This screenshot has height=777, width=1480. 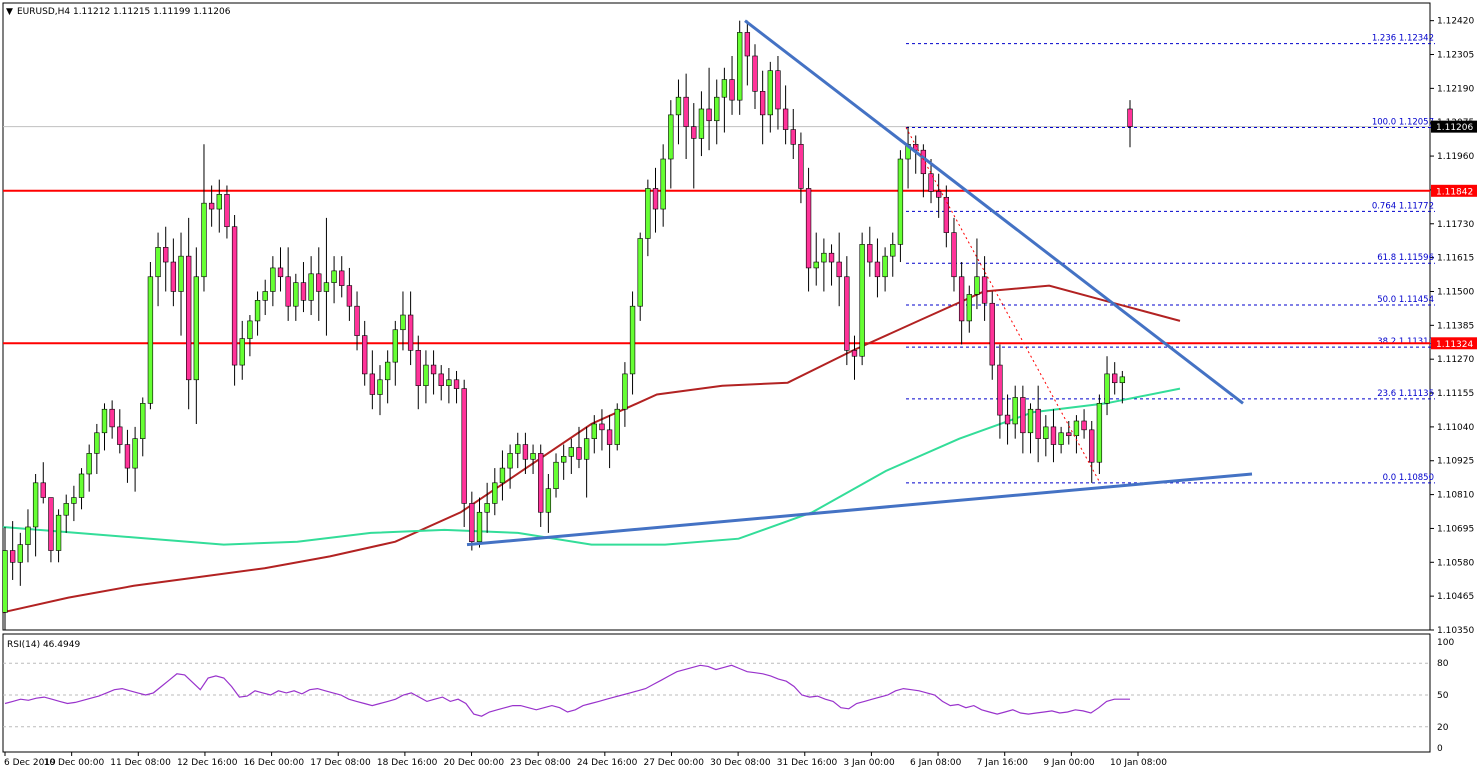 I want to click on fib-level-label: 23.6 1.11135, so click(x=1405, y=394).